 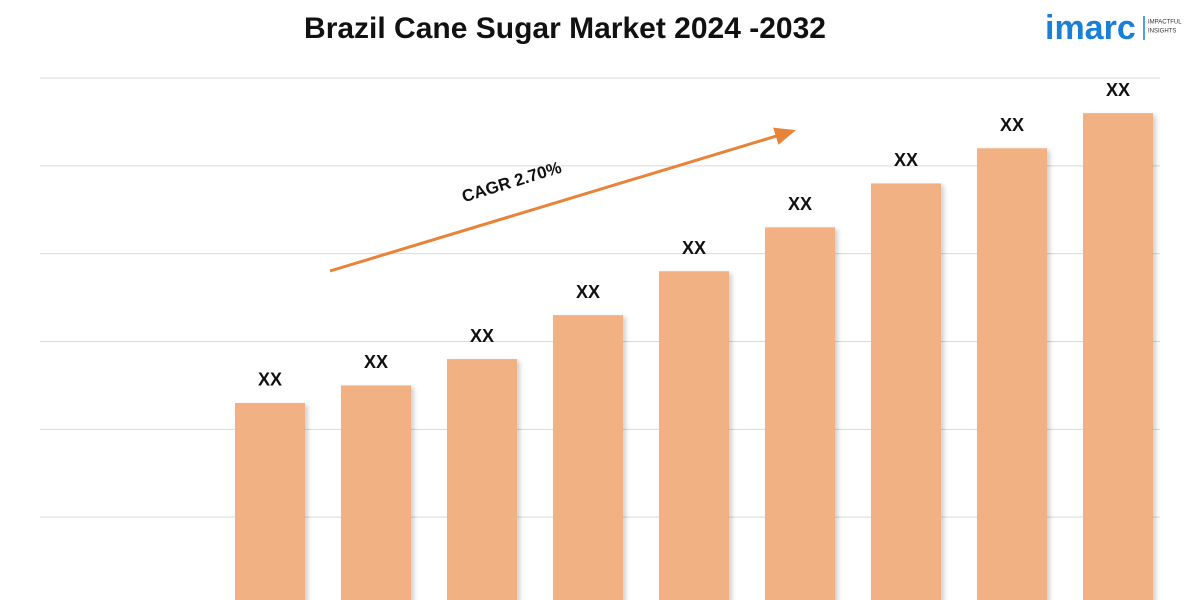 I want to click on logo-tagline: IMPACTFUL, so click(x=1165, y=23).